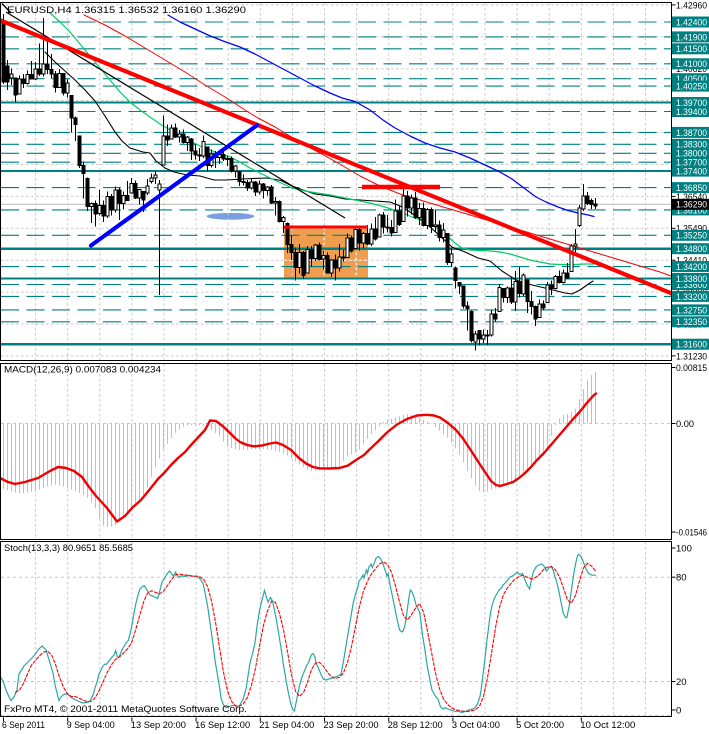  Describe the element at coordinates (691, 297) in the screenshot. I see `svg-text: 1.33200` at that location.